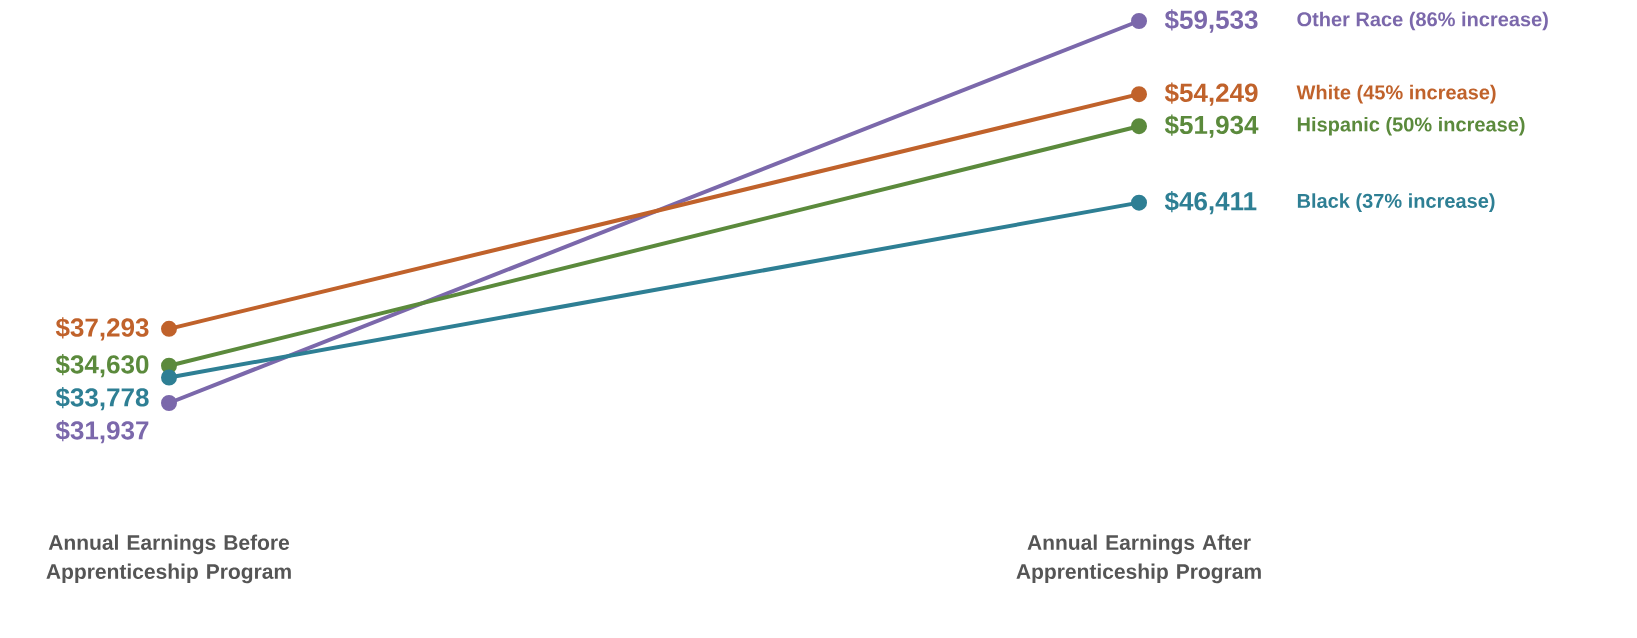  What do you see at coordinates (102, 329) in the screenshot?
I see `data-label: $37,293` at bounding box center [102, 329].